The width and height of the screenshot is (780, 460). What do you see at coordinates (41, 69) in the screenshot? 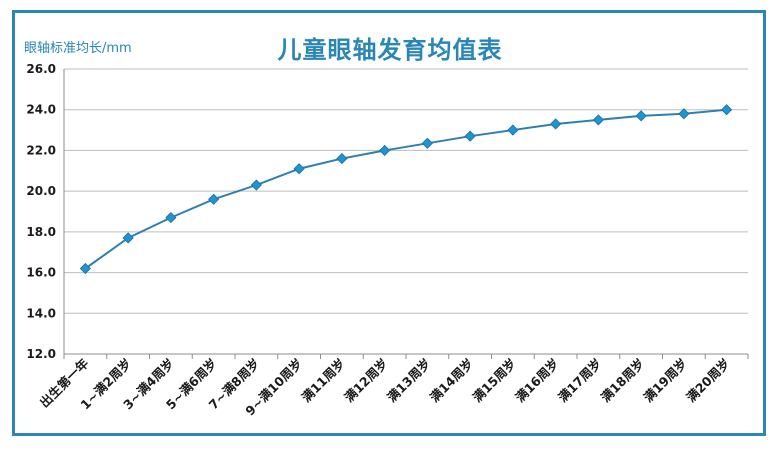
I see `y-tick-label: 26.0` at bounding box center [41, 69].